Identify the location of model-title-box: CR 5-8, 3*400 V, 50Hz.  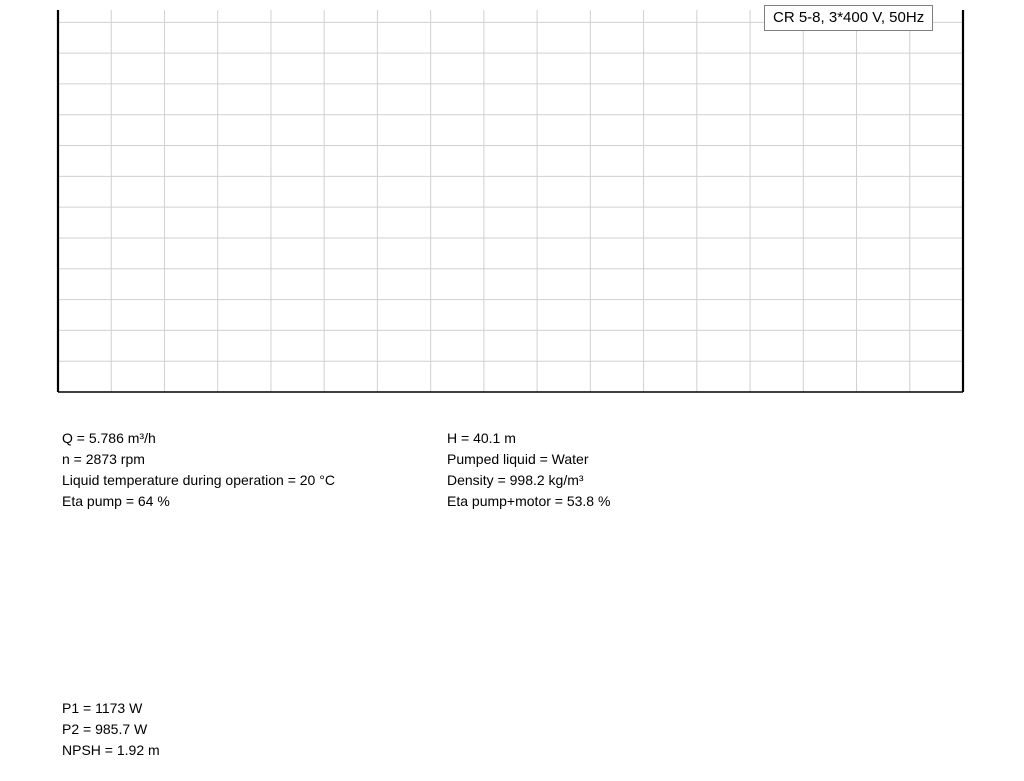
(849, 18).